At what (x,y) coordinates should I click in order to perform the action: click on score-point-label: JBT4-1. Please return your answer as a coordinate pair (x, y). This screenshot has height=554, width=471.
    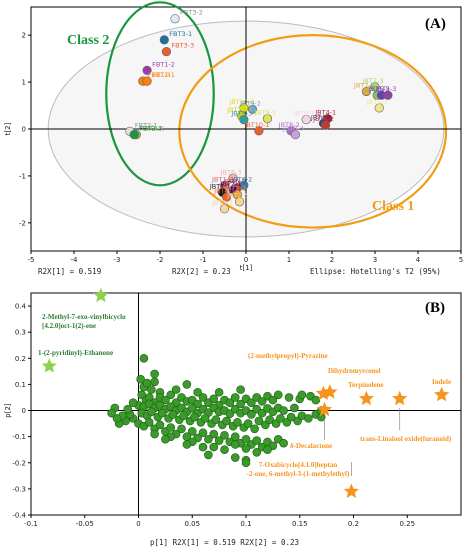
    Looking at the image, I should click on (325, 113).